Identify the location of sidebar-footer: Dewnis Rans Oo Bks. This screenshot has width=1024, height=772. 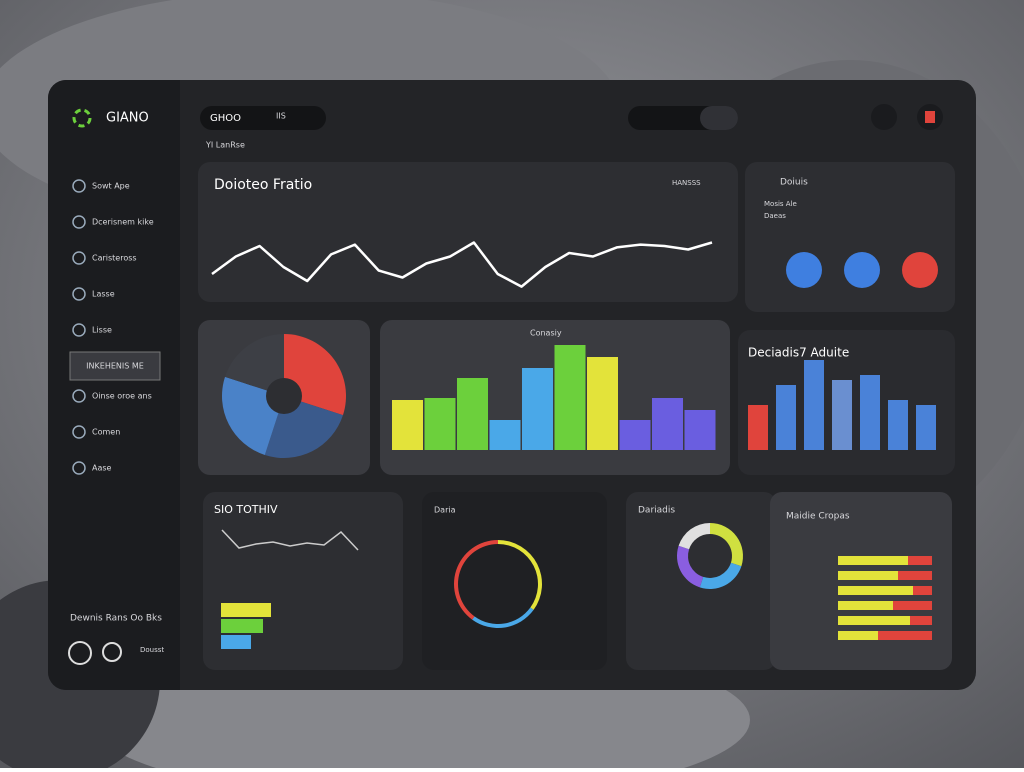
(116, 619).